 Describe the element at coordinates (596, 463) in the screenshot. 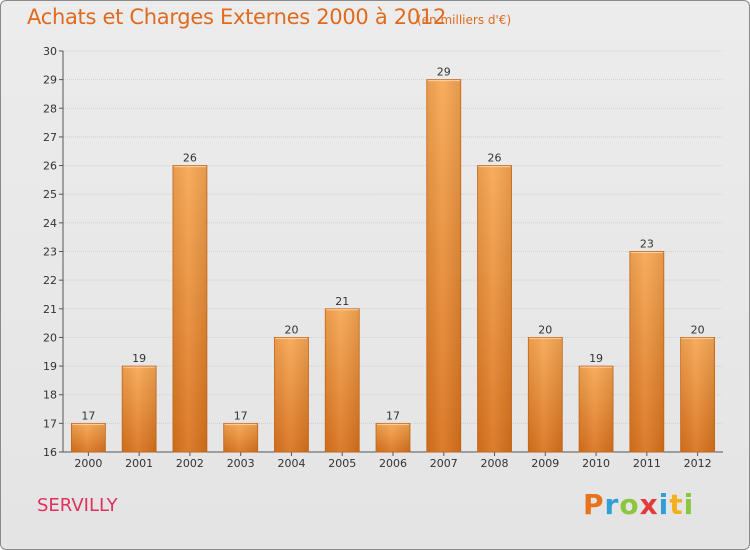

I see `x-tick-label: 2010` at that location.